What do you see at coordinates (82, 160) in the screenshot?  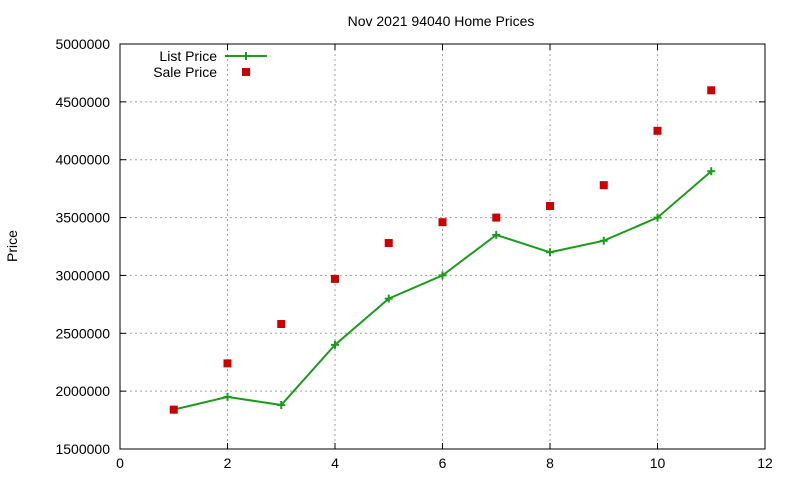 I see `y-tick-label: 4000000` at bounding box center [82, 160].